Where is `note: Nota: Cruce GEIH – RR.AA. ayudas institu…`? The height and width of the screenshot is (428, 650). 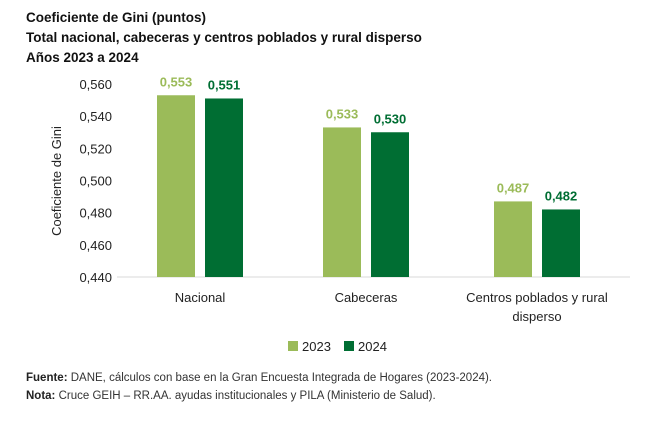 note: Nota: Cruce GEIH – RR.AA. ayudas institu… is located at coordinates (231, 396).